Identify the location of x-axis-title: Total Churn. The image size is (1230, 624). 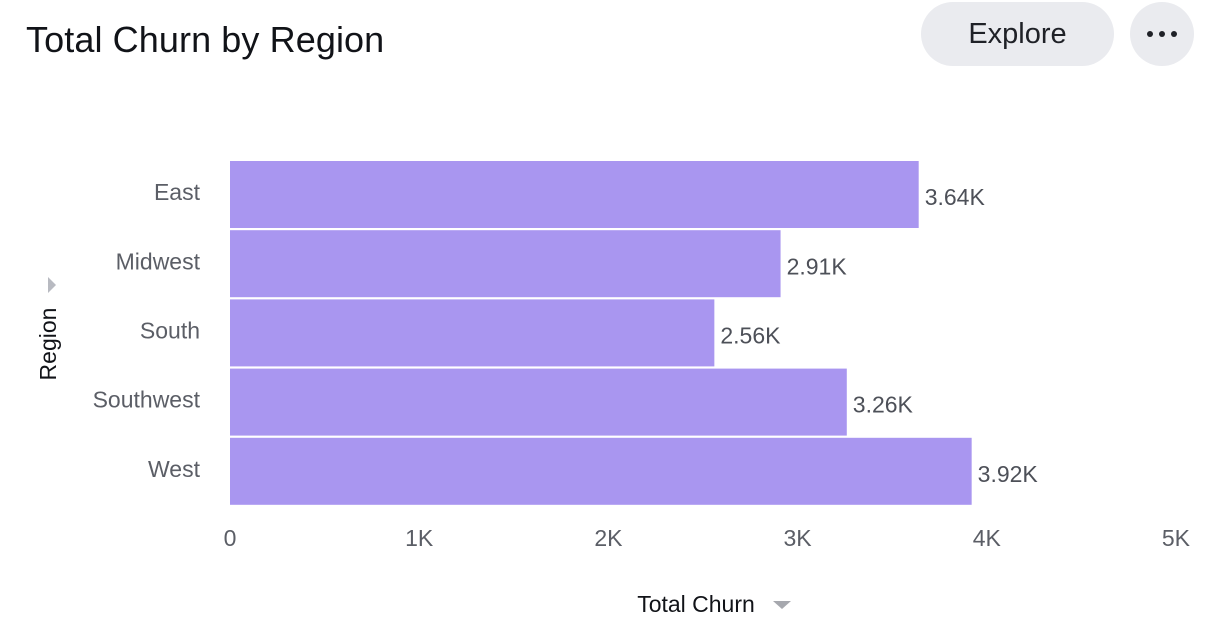
(696, 604).